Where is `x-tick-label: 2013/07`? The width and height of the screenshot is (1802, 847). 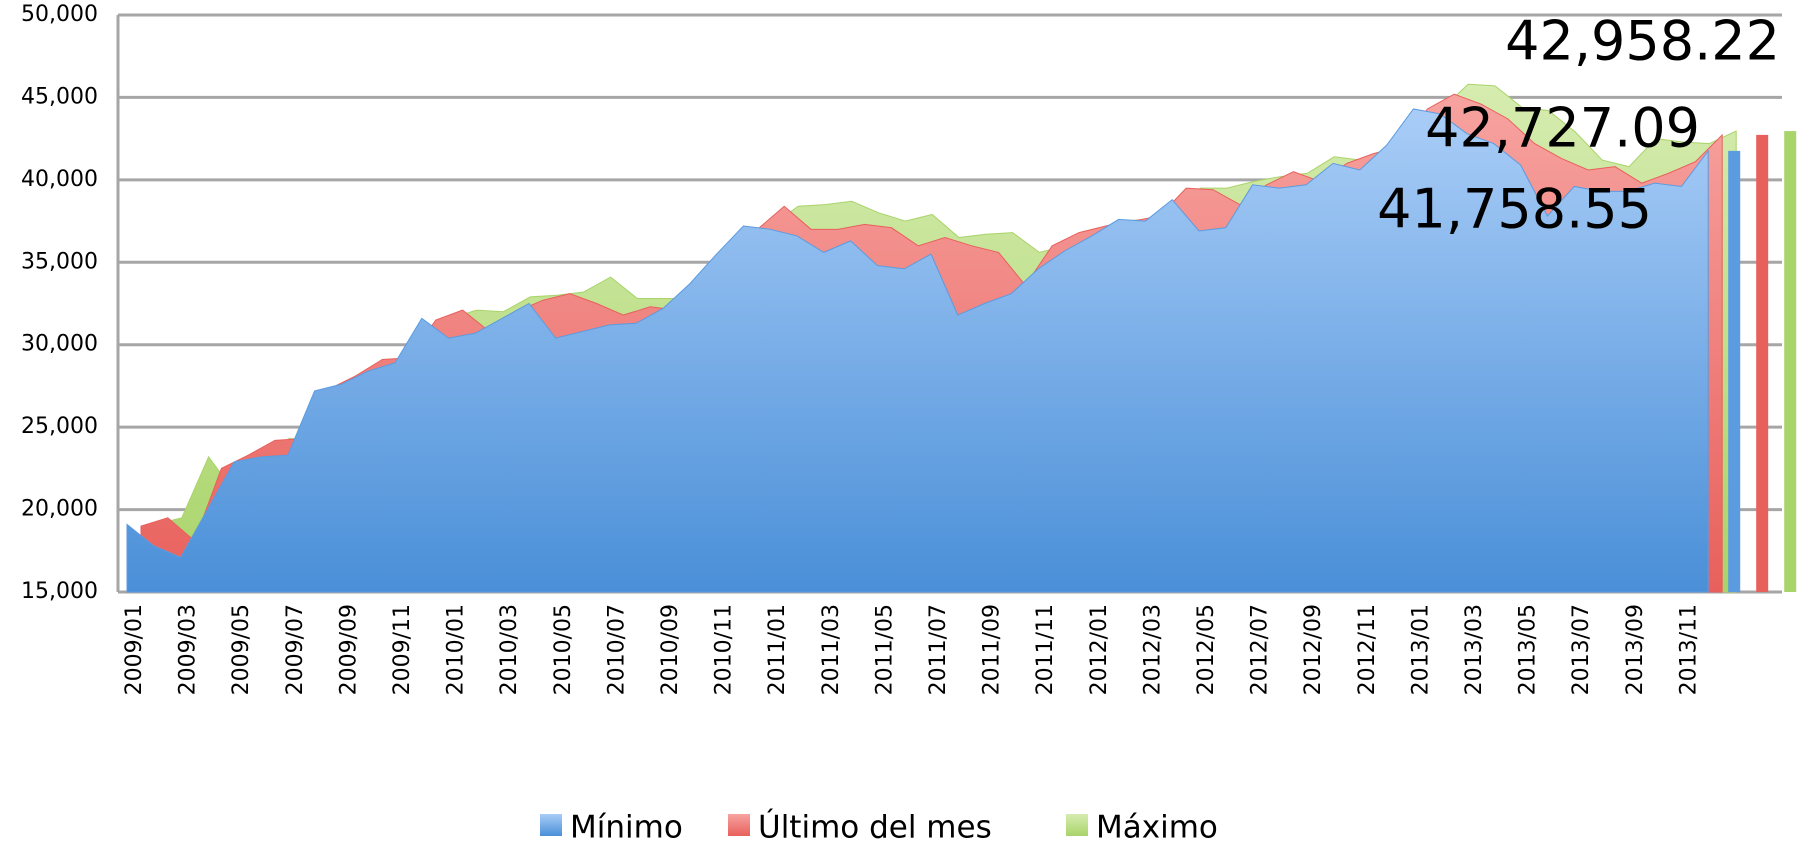 x-tick-label: 2013/07 is located at coordinates (1581, 649).